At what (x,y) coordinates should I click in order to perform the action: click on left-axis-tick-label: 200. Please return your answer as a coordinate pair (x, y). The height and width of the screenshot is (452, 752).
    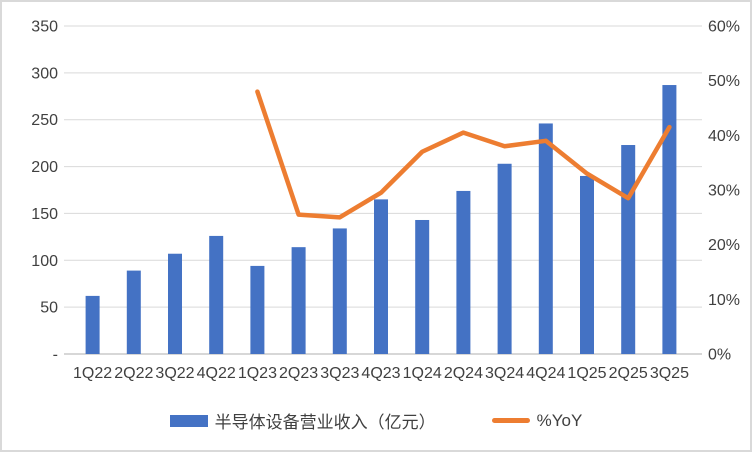
    Looking at the image, I should click on (44, 167).